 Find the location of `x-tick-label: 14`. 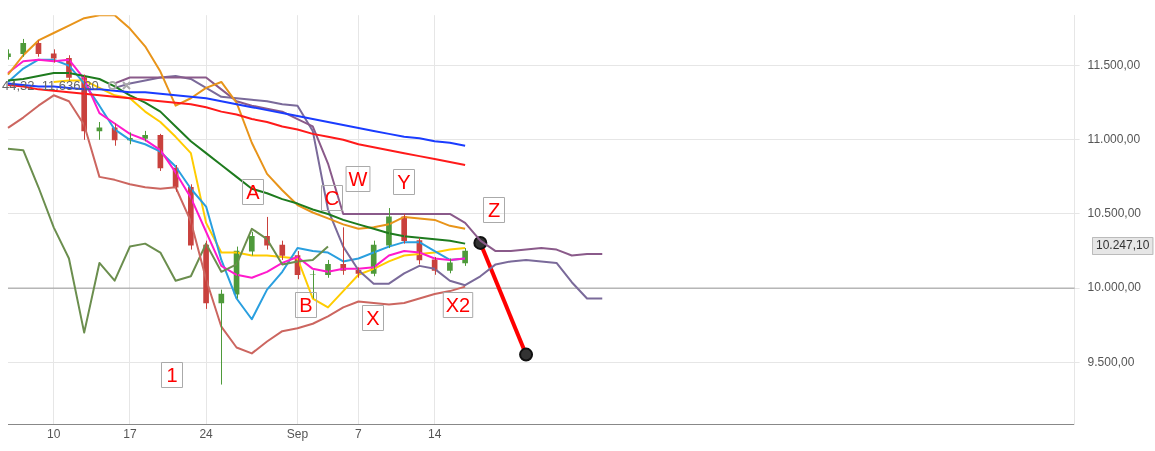

x-tick-label: 14 is located at coordinates (434, 434).